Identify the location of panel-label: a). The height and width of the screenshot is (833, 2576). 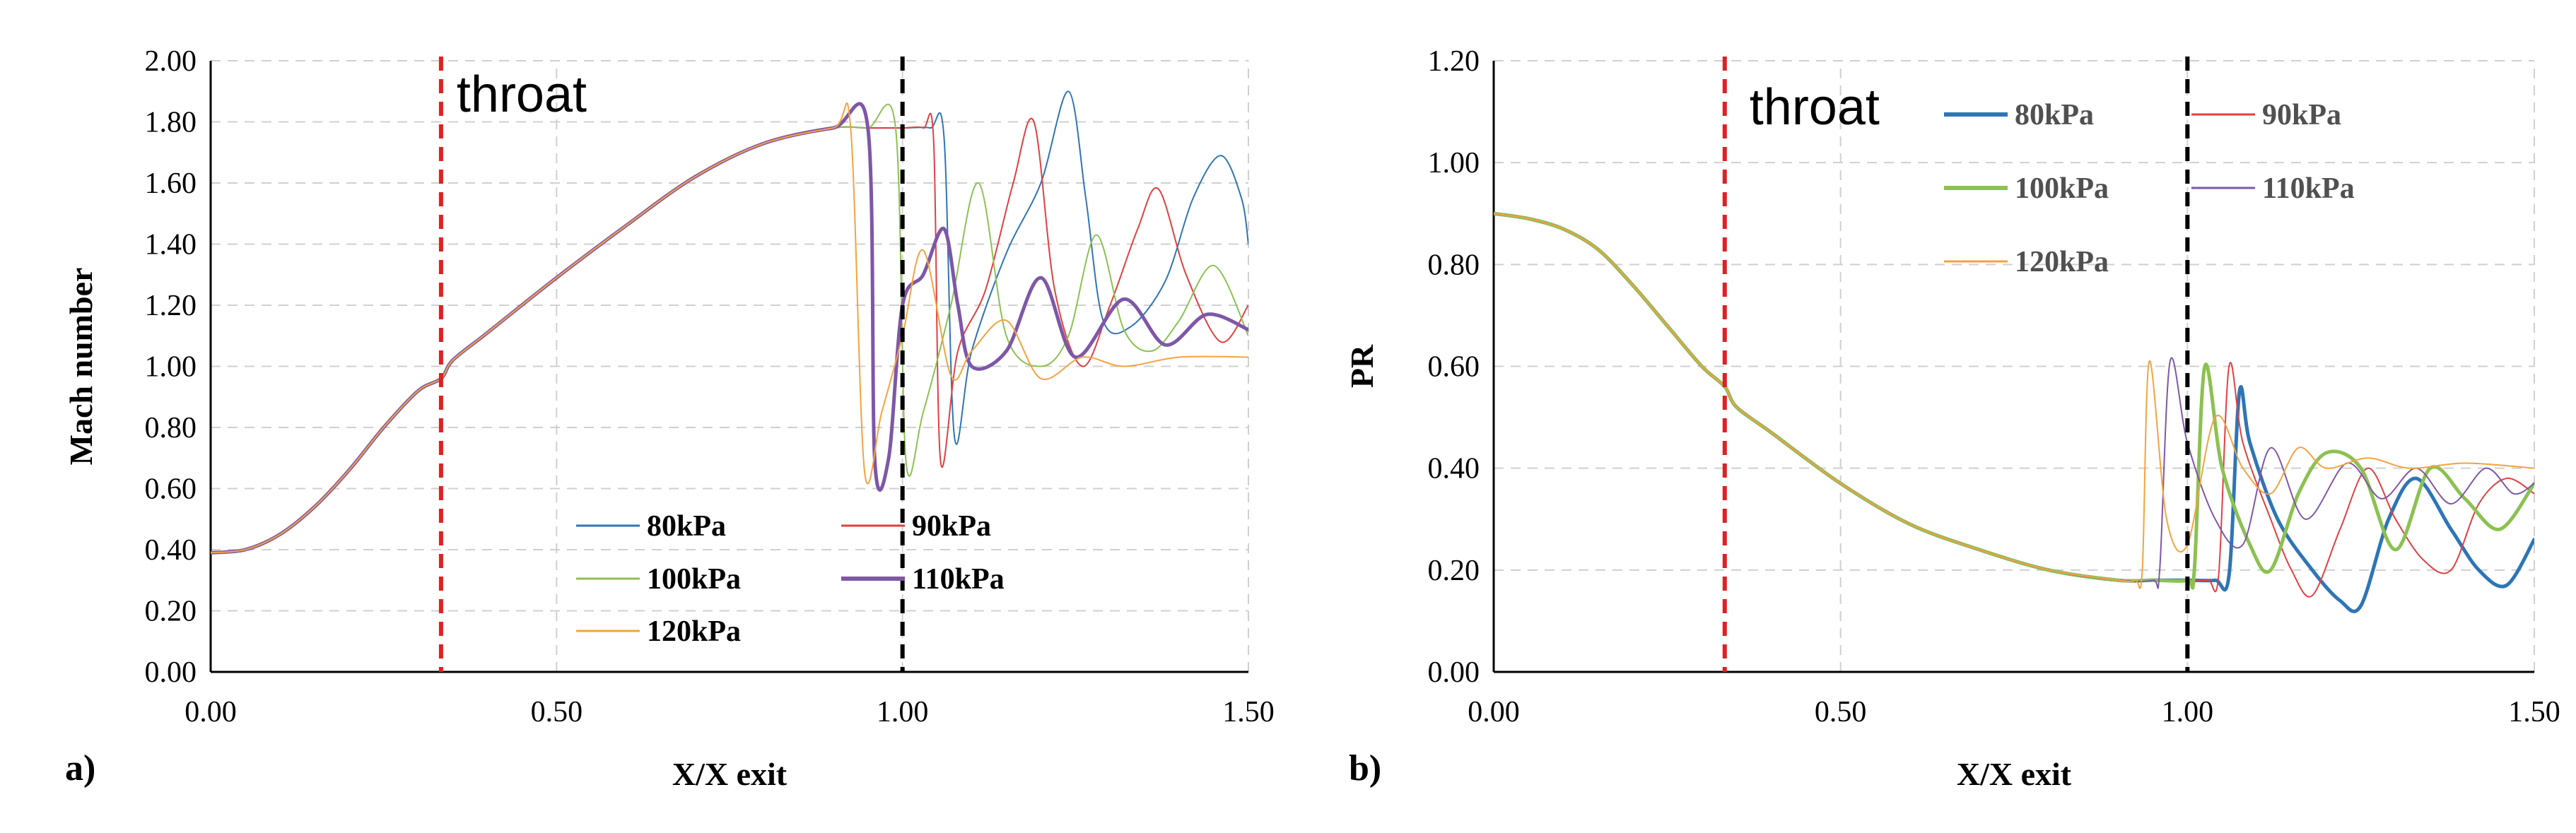
(80, 768).